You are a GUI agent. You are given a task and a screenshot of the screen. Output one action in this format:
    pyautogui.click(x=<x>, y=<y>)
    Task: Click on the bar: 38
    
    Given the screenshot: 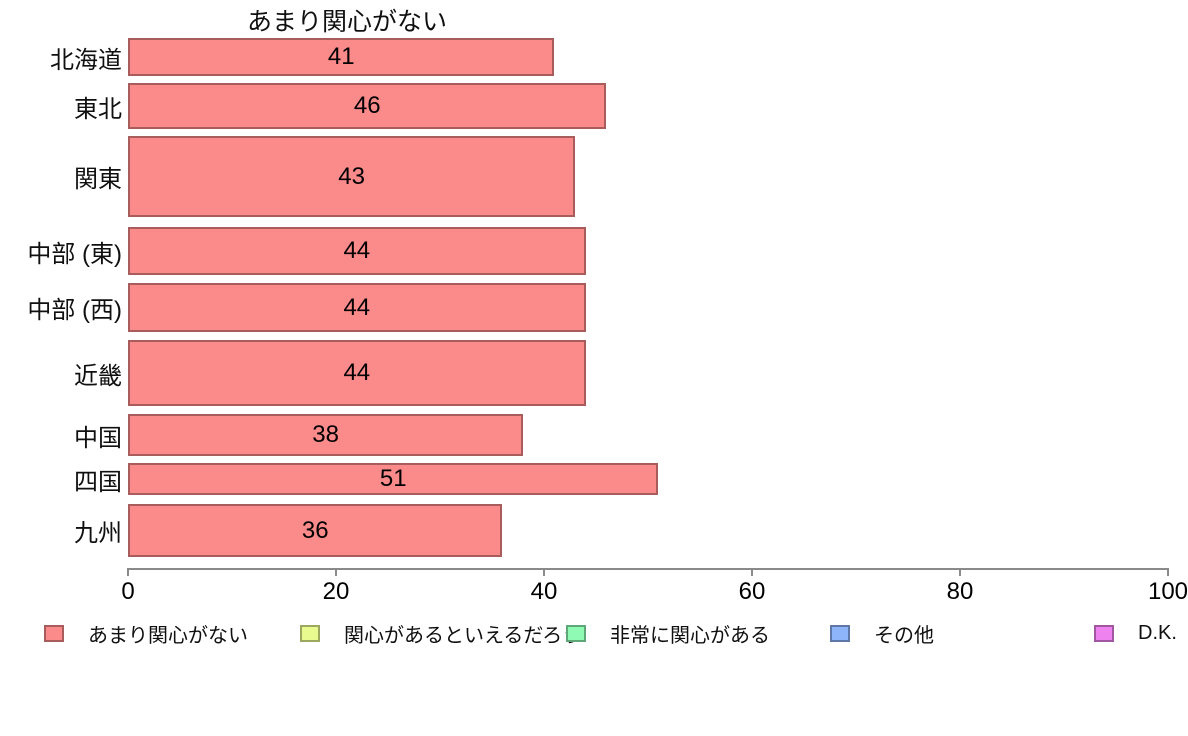 What is the action you would take?
    pyautogui.click(x=326, y=435)
    